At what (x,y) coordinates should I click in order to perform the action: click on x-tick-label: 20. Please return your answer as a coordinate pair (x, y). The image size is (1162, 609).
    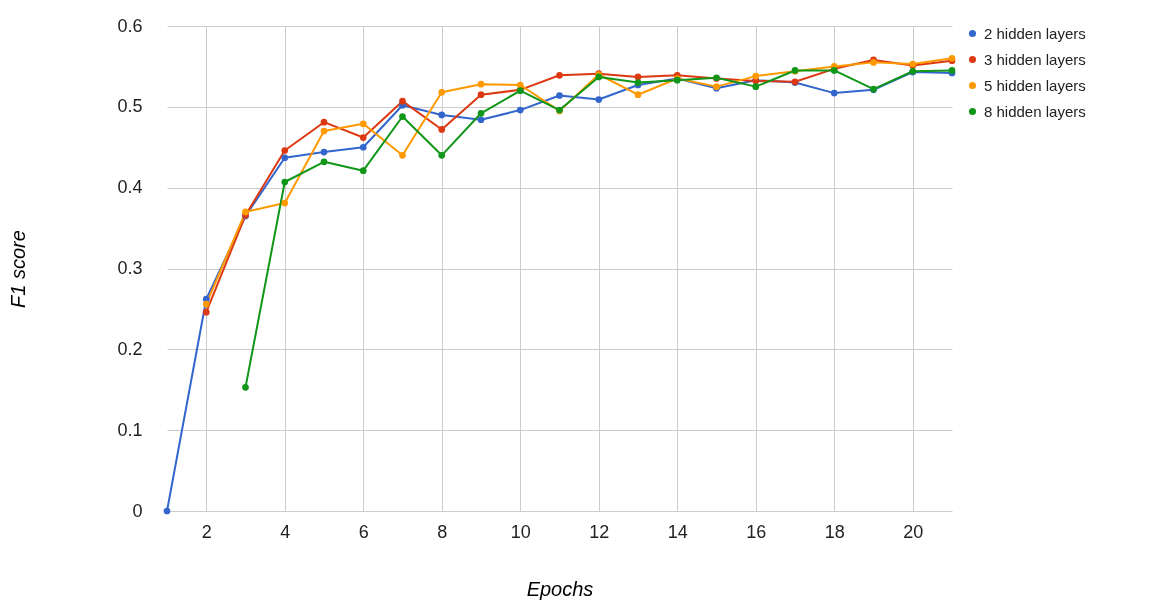
    Looking at the image, I should click on (913, 531).